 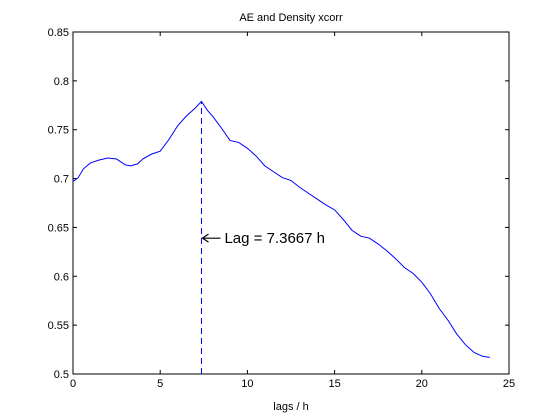 I want to click on x-axis-label: lags / h, so click(x=290, y=407).